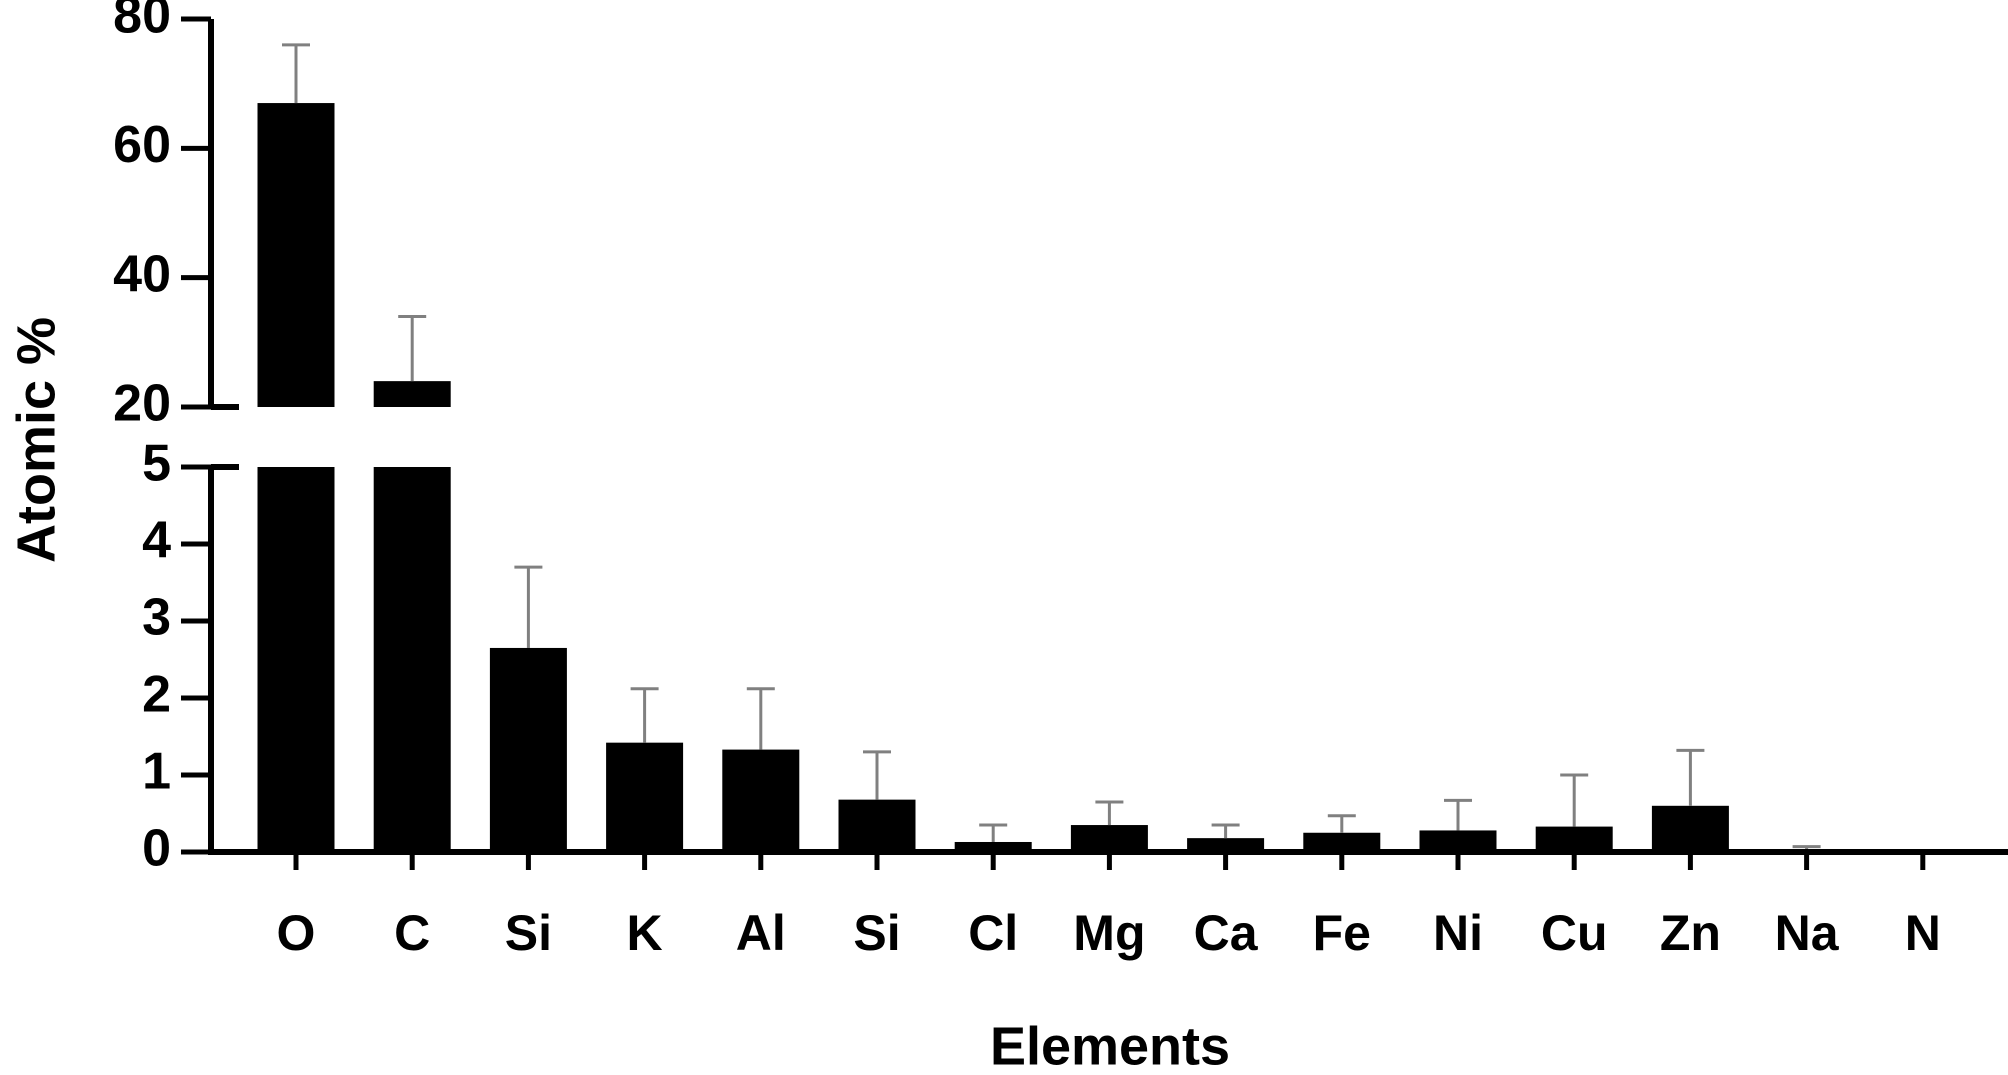 Image resolution: width=2008 pixels, height=1075 pixels. What do you see at coordinates (1807, 933) in the screenshot?
I see `x-tick-label: Na` at bounding box center [1807, 933].